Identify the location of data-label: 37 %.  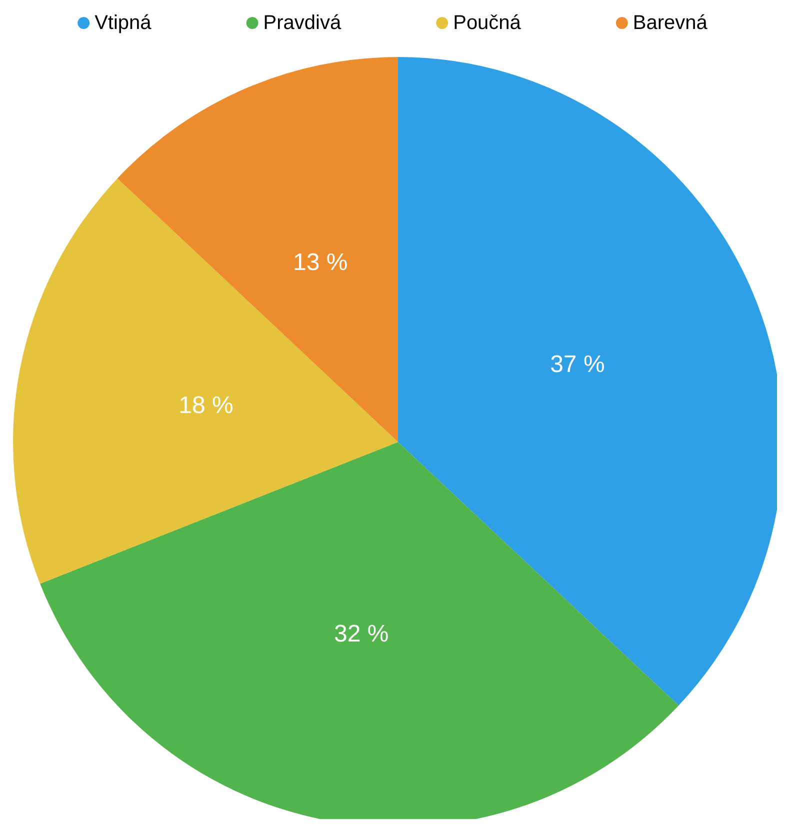
(577, 364).